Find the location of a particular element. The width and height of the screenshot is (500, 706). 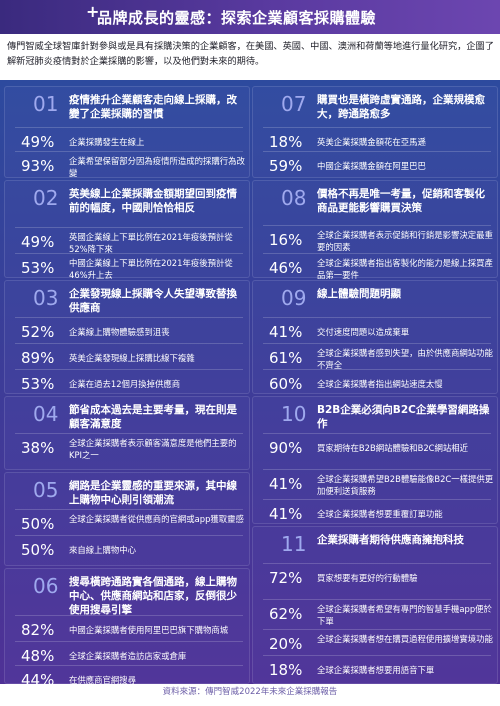

stat-row: 53% 中國企業線上下單比例在2021年疫後預計從46%升上去 is located at coordinates (127, 268).